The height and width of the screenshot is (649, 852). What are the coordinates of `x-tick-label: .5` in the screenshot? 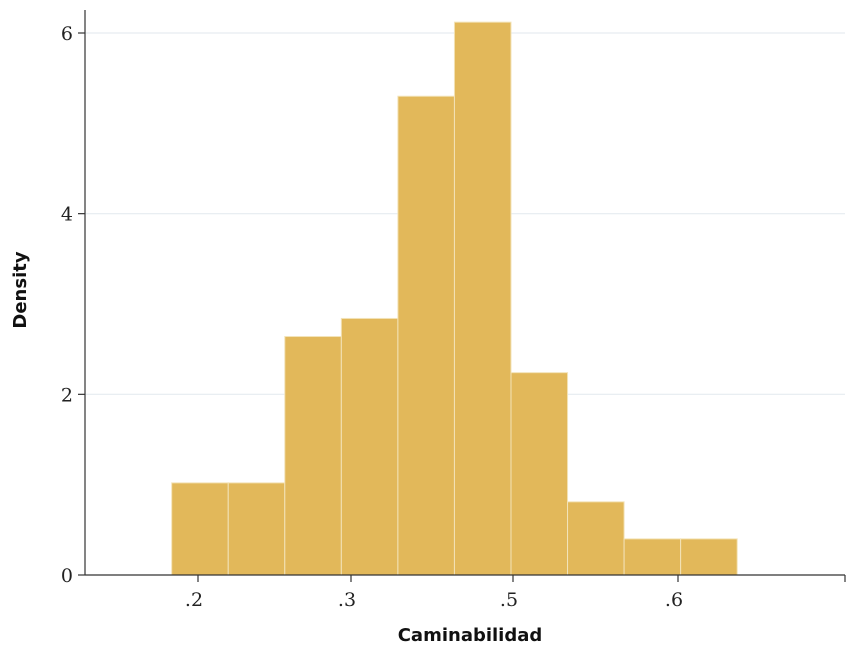 It's located at (509, 600).